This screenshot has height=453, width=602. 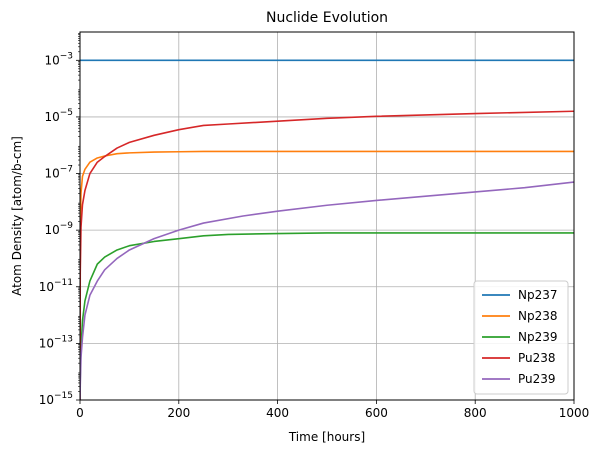 I want to click on x-tick-label: 800, so click(x=475, y=413).